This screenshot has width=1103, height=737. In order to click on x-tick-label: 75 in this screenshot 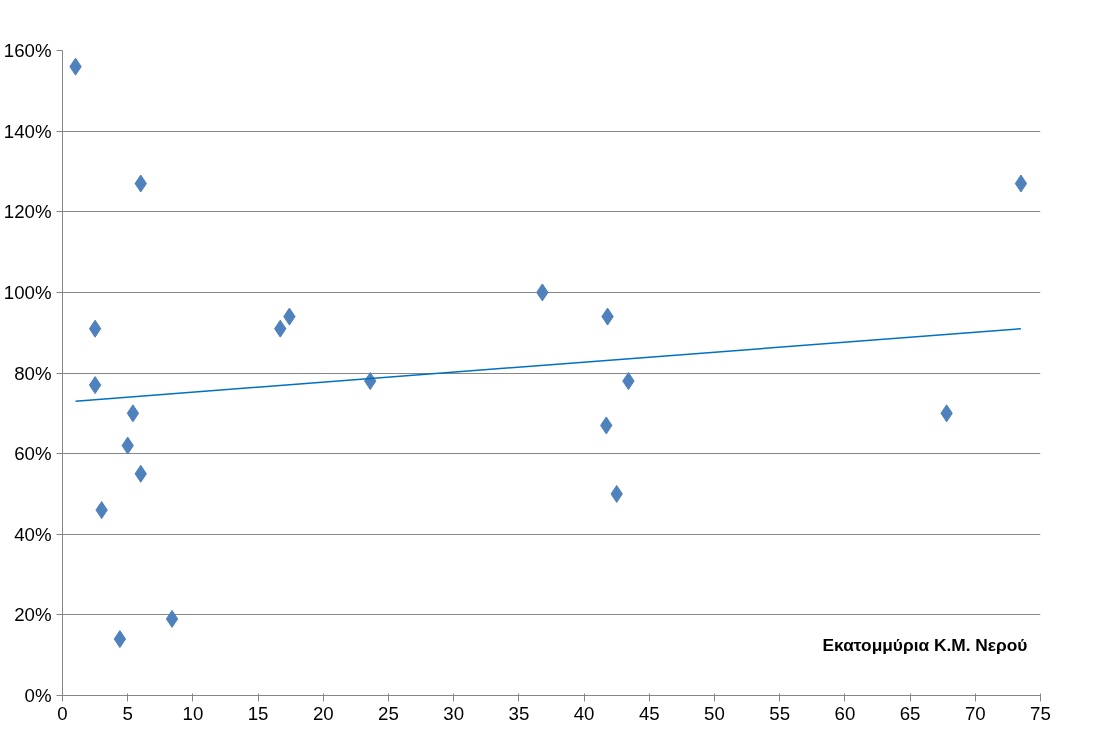, I will do `click(1040, 713)`.